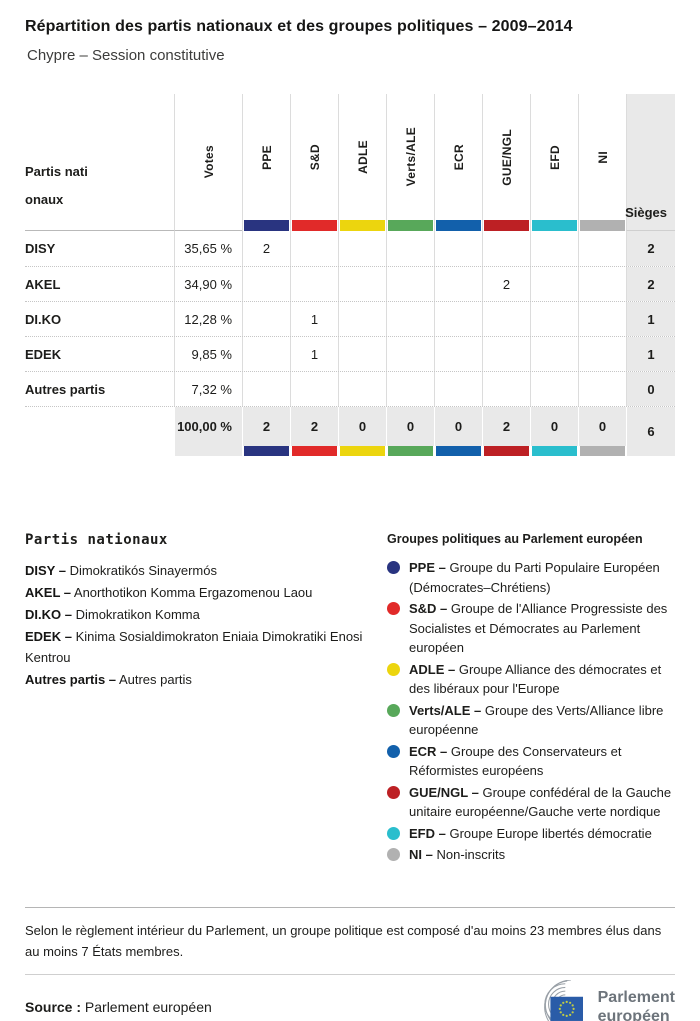  Describe the element at coordinates (350, 1000) in the screenshot. I see `source-row: Source : Parlement européen` at that location.